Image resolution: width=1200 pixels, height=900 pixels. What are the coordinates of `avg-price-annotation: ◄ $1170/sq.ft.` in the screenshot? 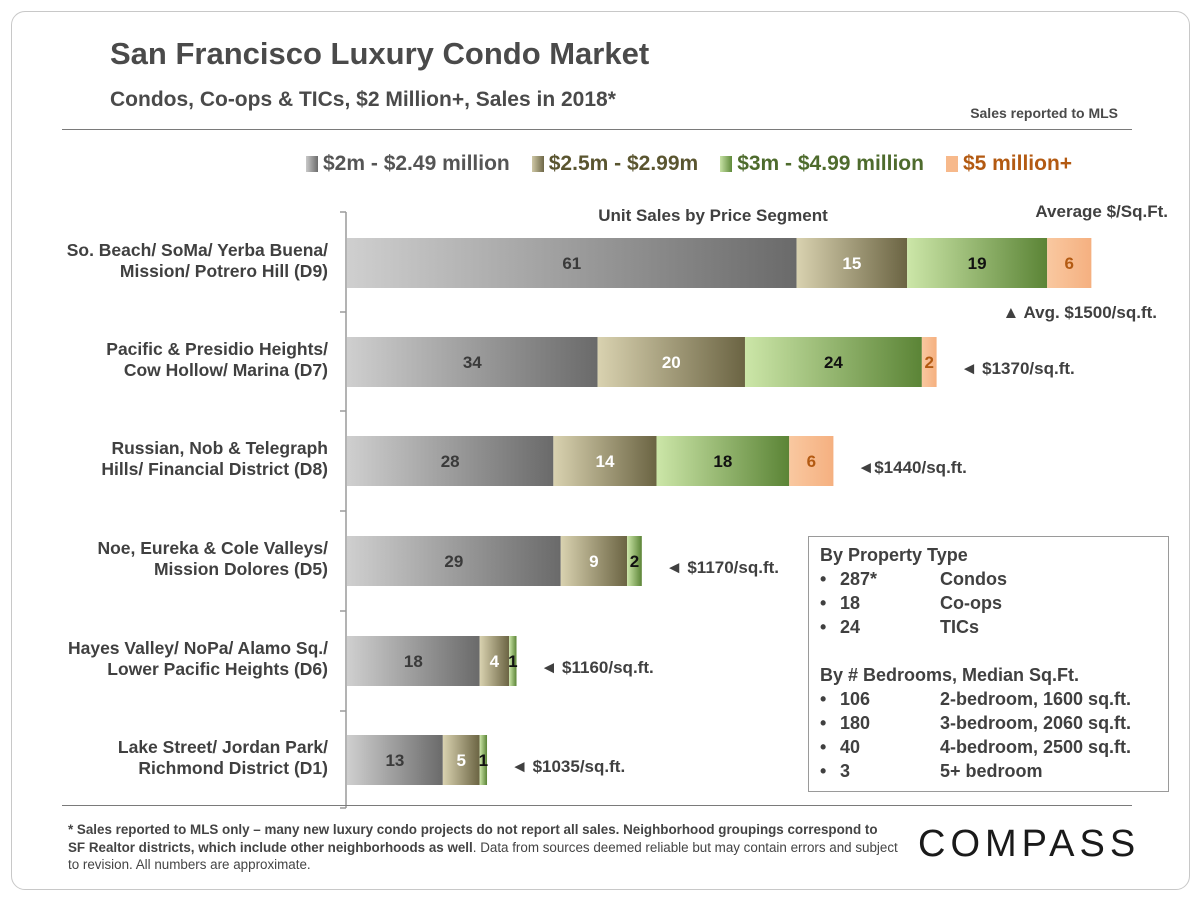 It's located at (722, 567).